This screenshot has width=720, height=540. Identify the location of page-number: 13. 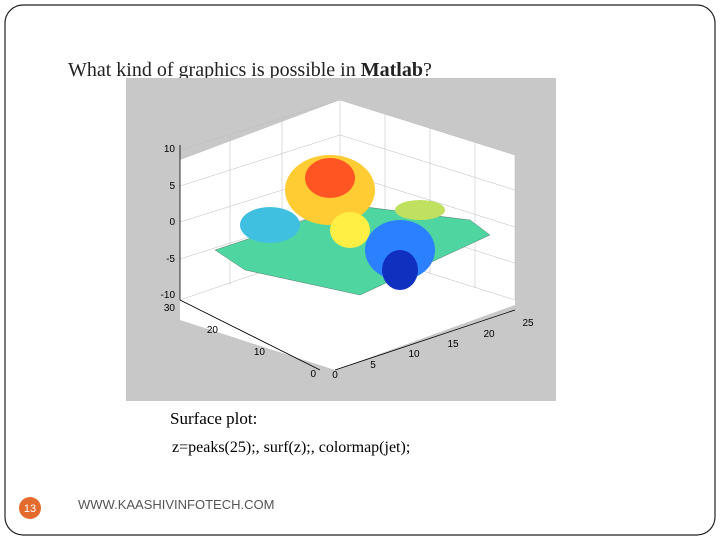
(30, 509).